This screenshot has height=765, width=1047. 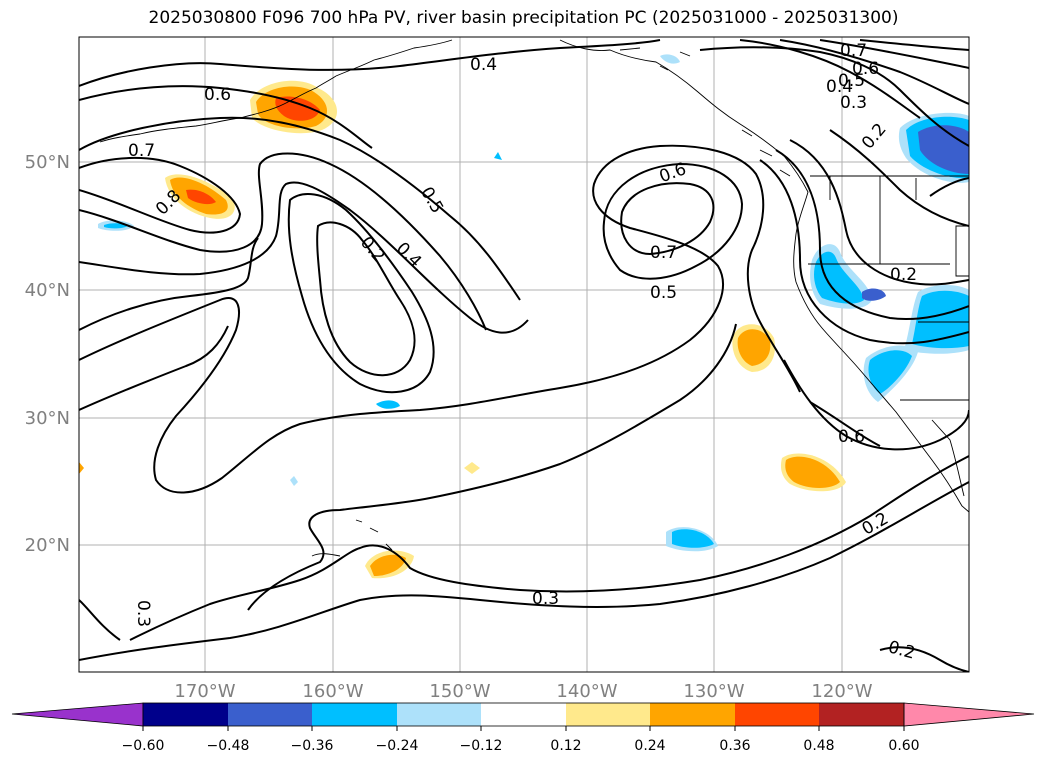 I want to click on lon-label-160w: 160°W, so click(x=332, y=691).